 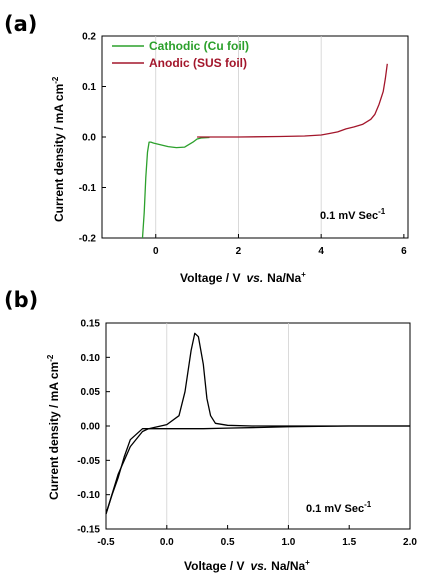 I want to click on a-y-tick-label-2: 0.0, so click(x=89, y=138).